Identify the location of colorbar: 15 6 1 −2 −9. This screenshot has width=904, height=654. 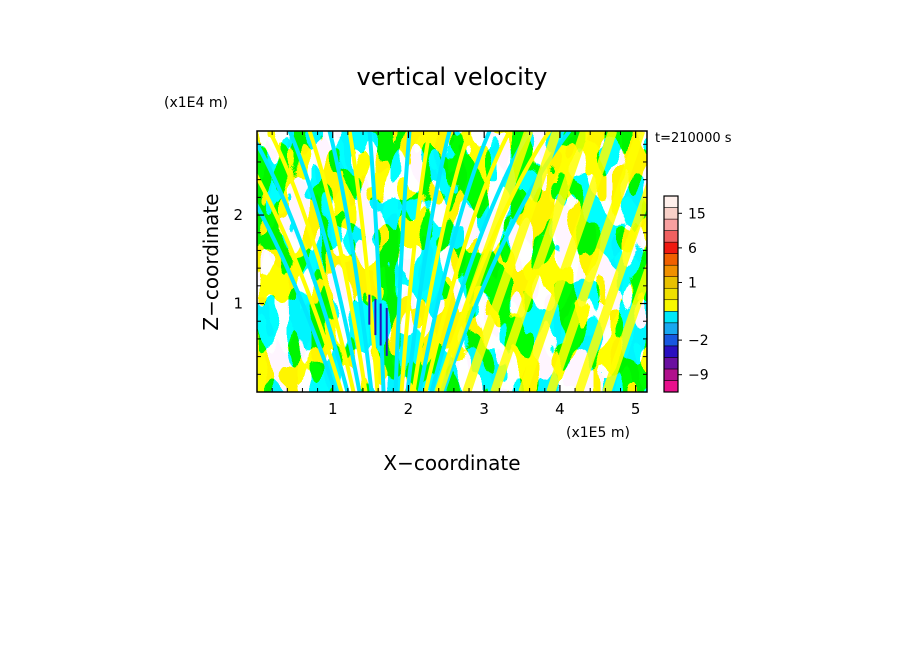
(686, 294).